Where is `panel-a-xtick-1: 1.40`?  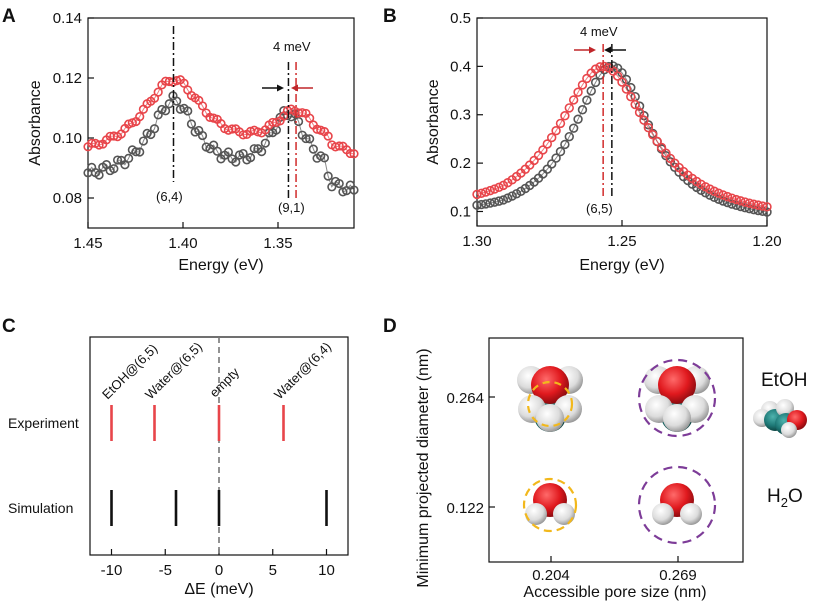
panel-a-xtick-1: 1.40 is located at coordinates (182, 243).